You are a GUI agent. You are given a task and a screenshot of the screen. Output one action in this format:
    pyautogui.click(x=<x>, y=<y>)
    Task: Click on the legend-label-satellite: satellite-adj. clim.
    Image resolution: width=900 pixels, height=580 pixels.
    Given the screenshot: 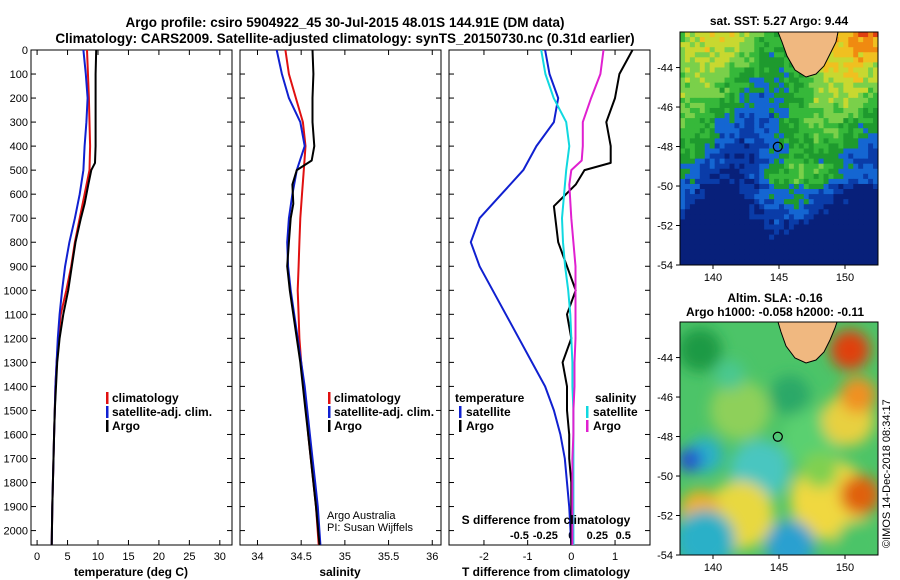 What is the action you would take?
    pyautogui.click(x=162, y=412)
    